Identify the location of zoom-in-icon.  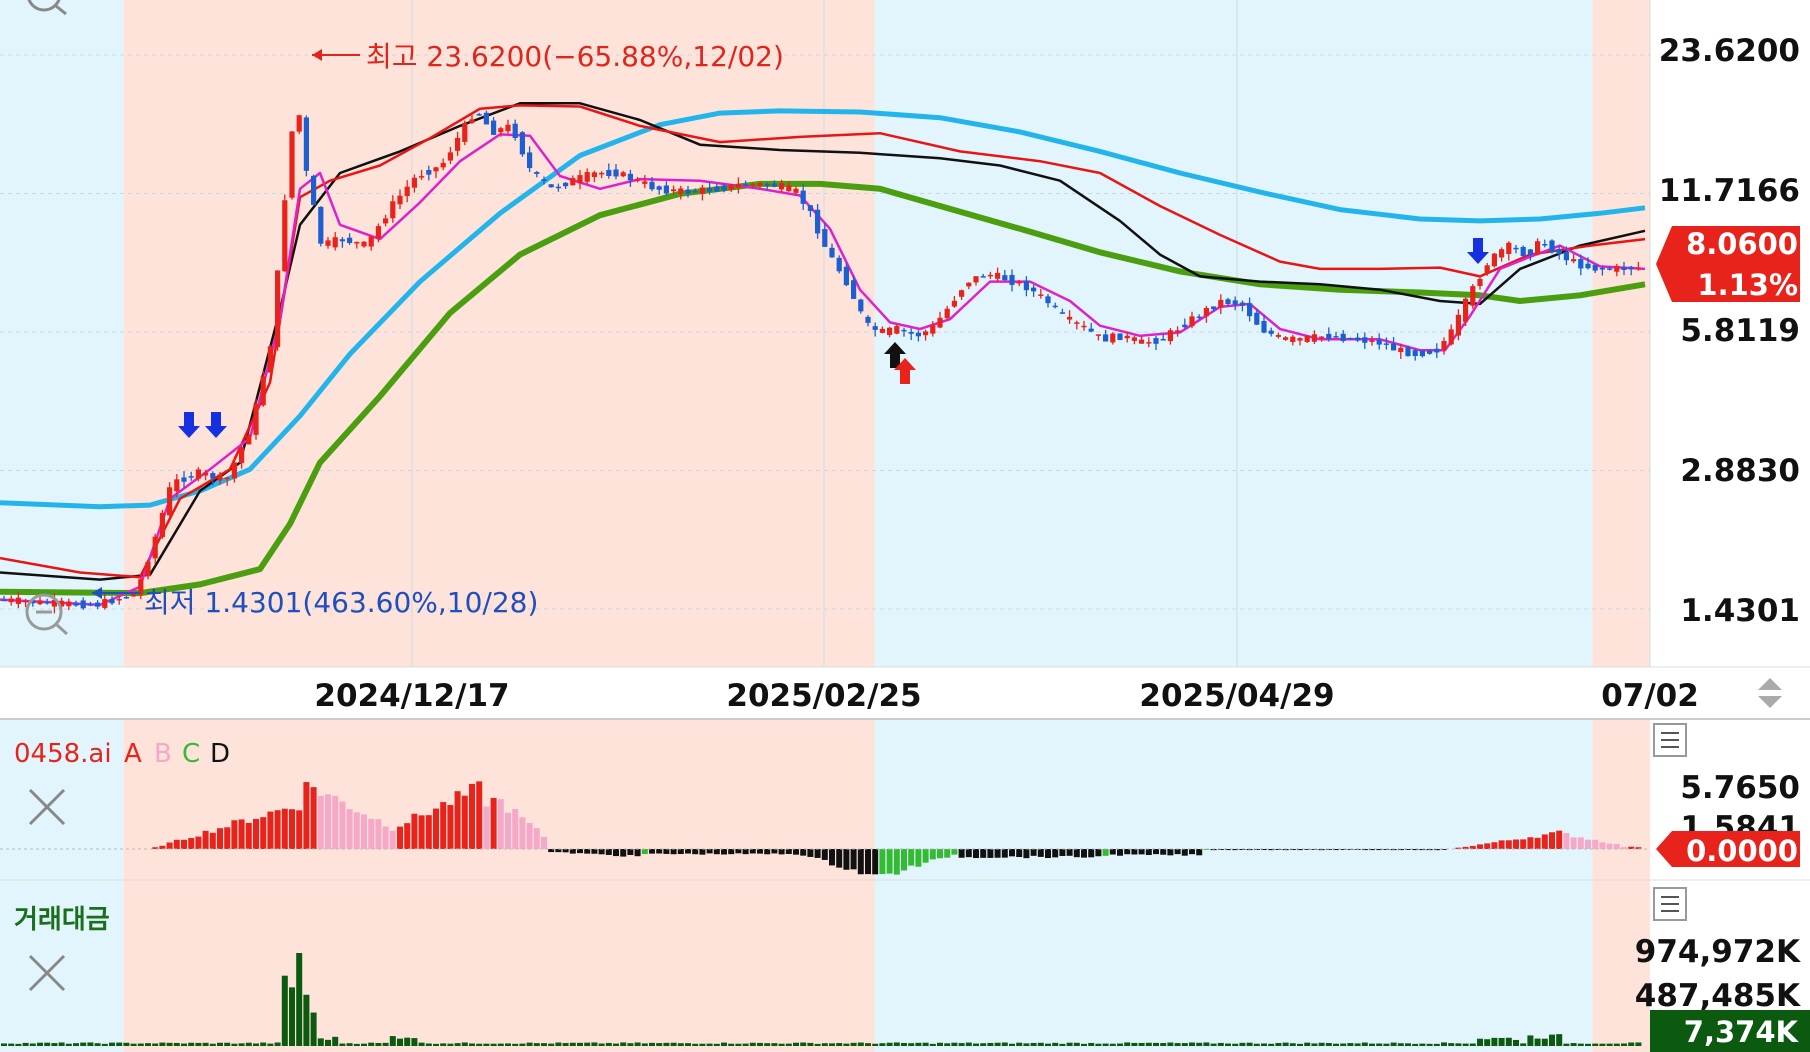
(47, 8).